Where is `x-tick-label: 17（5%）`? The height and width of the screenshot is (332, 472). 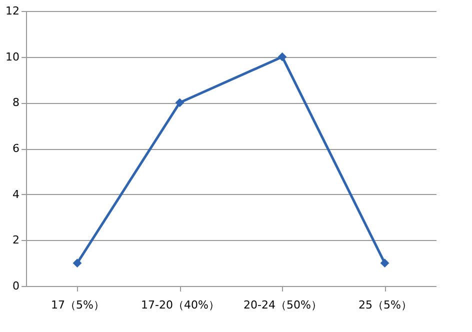 x-tick-label: 17（5%） is located at coordinates (77, 305).